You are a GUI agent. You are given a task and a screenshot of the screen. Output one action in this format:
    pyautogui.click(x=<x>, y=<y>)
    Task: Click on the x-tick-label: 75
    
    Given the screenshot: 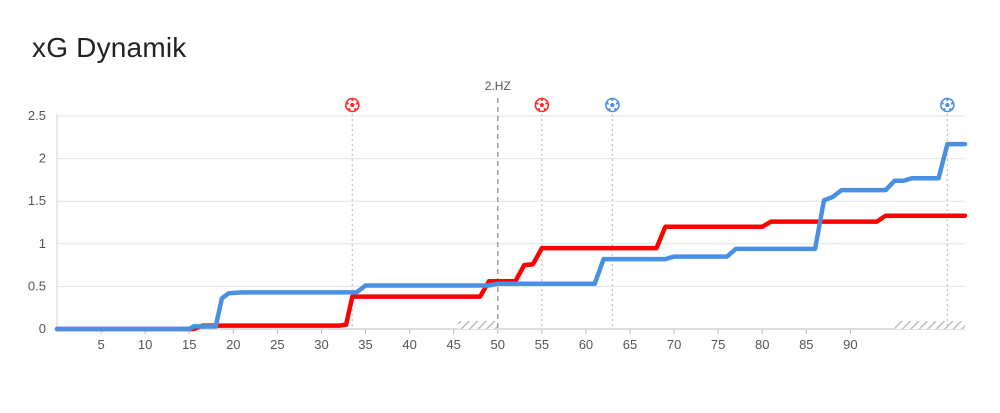 What is the action you would take?
    pyautogui.click(x=718, y=344)
    